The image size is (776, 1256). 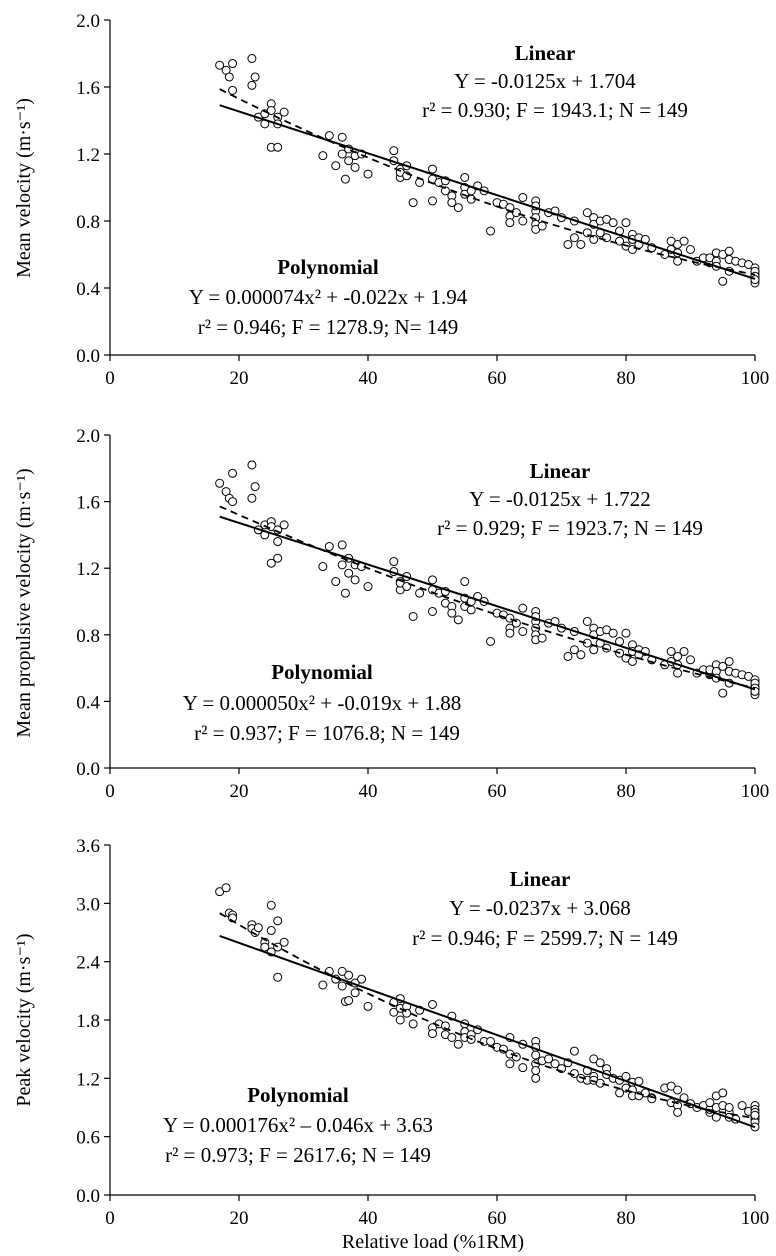 I want to click on x-tick-label: 60, so click(x=497, y=378).